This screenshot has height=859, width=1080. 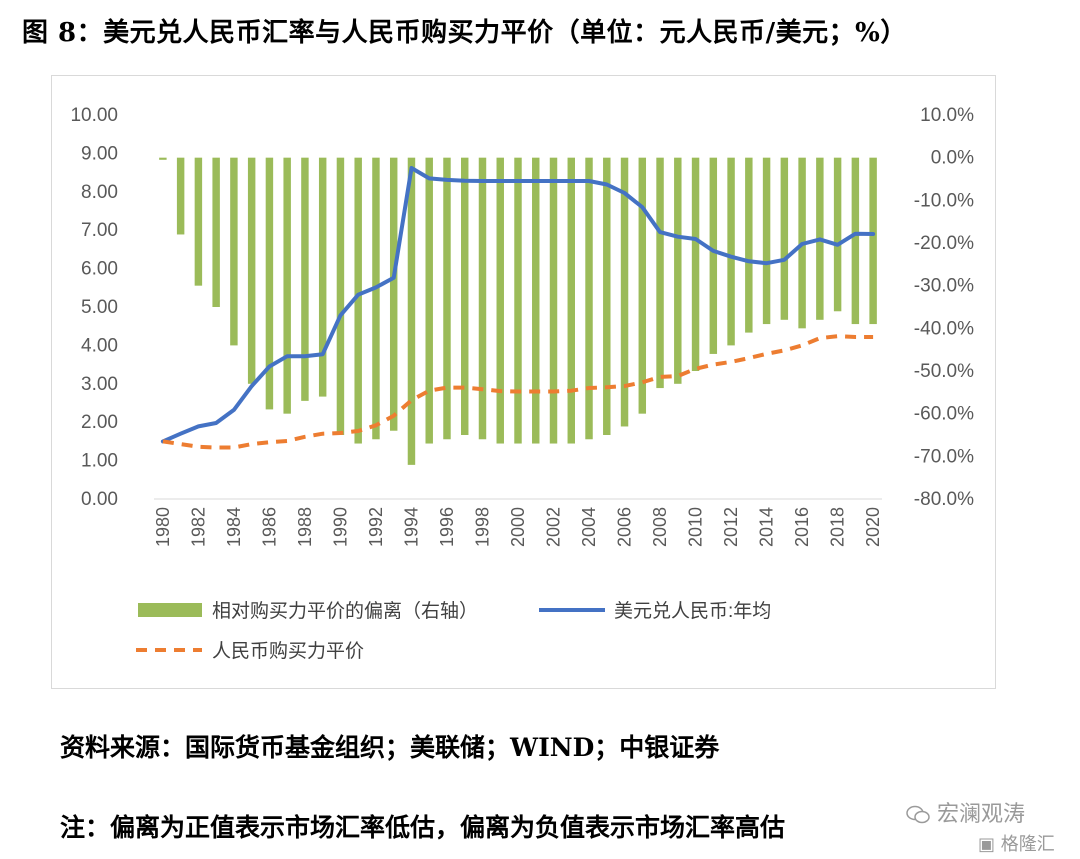 I want to click on brand-name: 格隆汇, so click(x=1027, y=844).